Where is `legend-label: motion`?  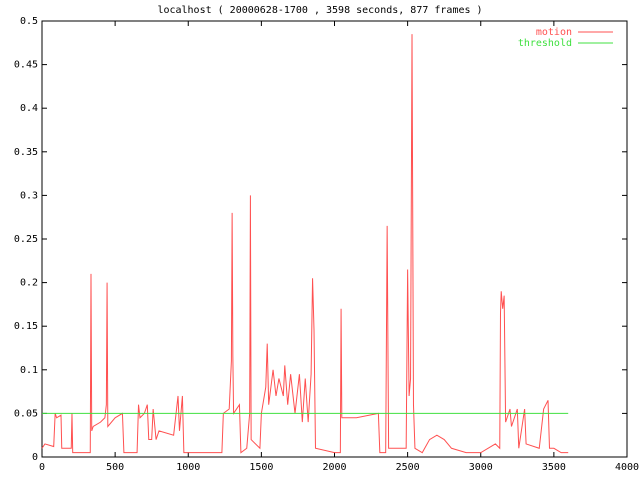
legend-label: motion is located at coordinates (554, 32).